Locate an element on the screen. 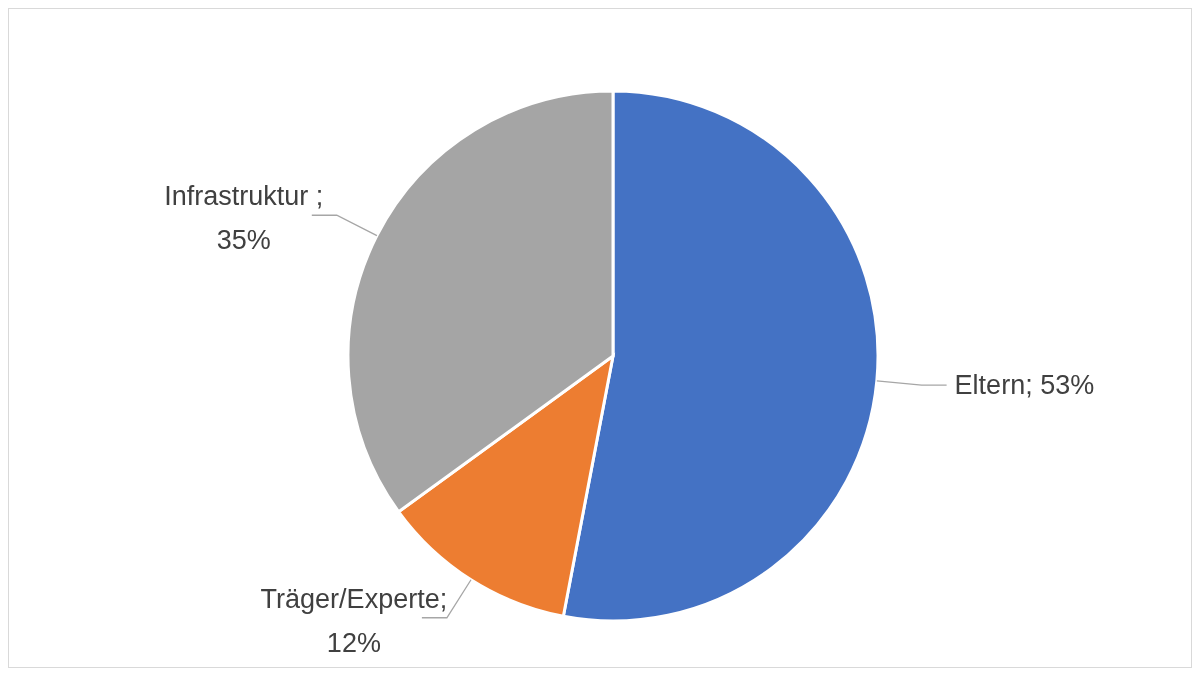 The image size is (1200, 678). slice-label: Infrastruktur ; 35% is located at coordinates (244, 218).